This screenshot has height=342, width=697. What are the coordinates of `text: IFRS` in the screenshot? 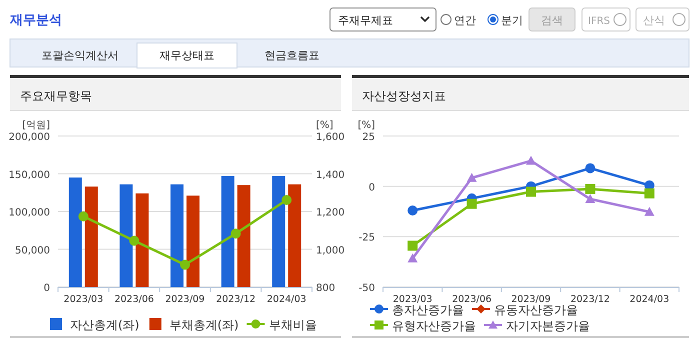 It's located at (599, 21).